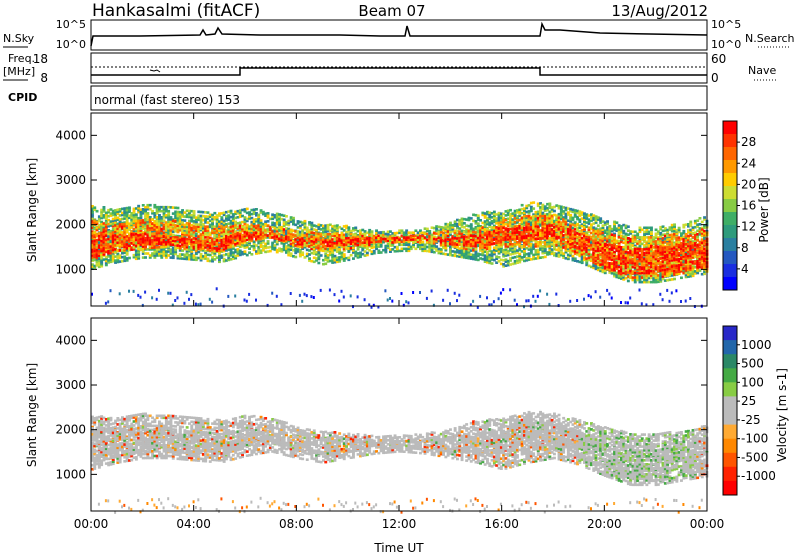 The image size is (800, 554). I want to click on freq-strip: Freq. [MHz] 18 8 60 0 Nave, so click(389, 68).